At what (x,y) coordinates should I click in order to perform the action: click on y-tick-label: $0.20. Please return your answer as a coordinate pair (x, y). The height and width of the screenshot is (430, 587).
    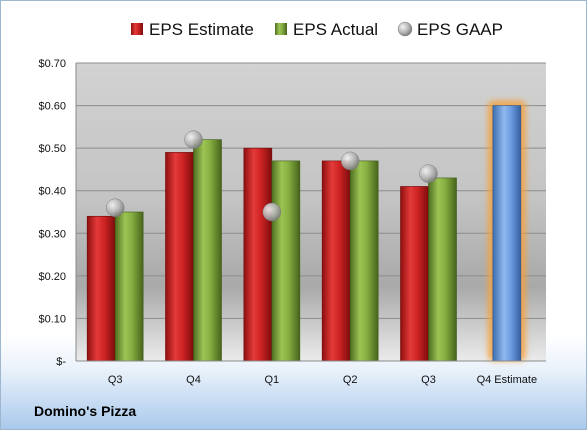
    Looking at the image, I should click on (52, 277).